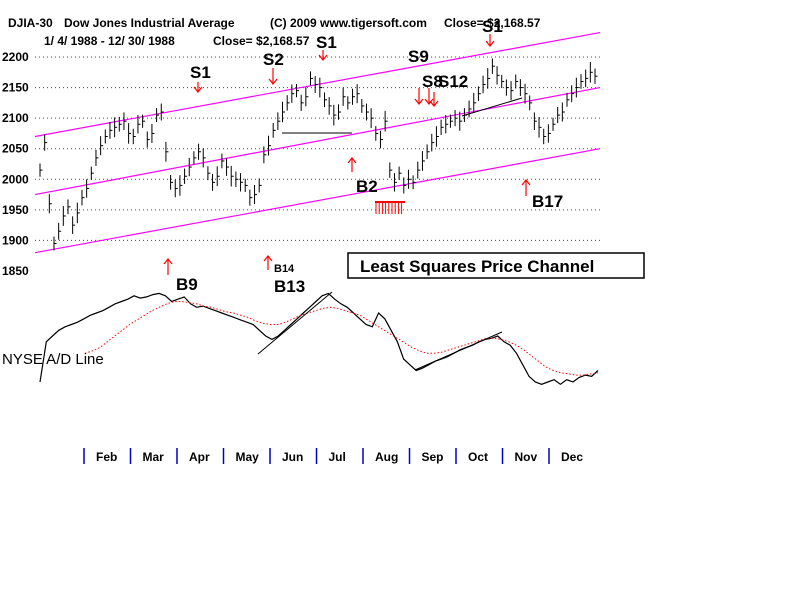  I want to click on channel-middle-line, so click(317, 141).